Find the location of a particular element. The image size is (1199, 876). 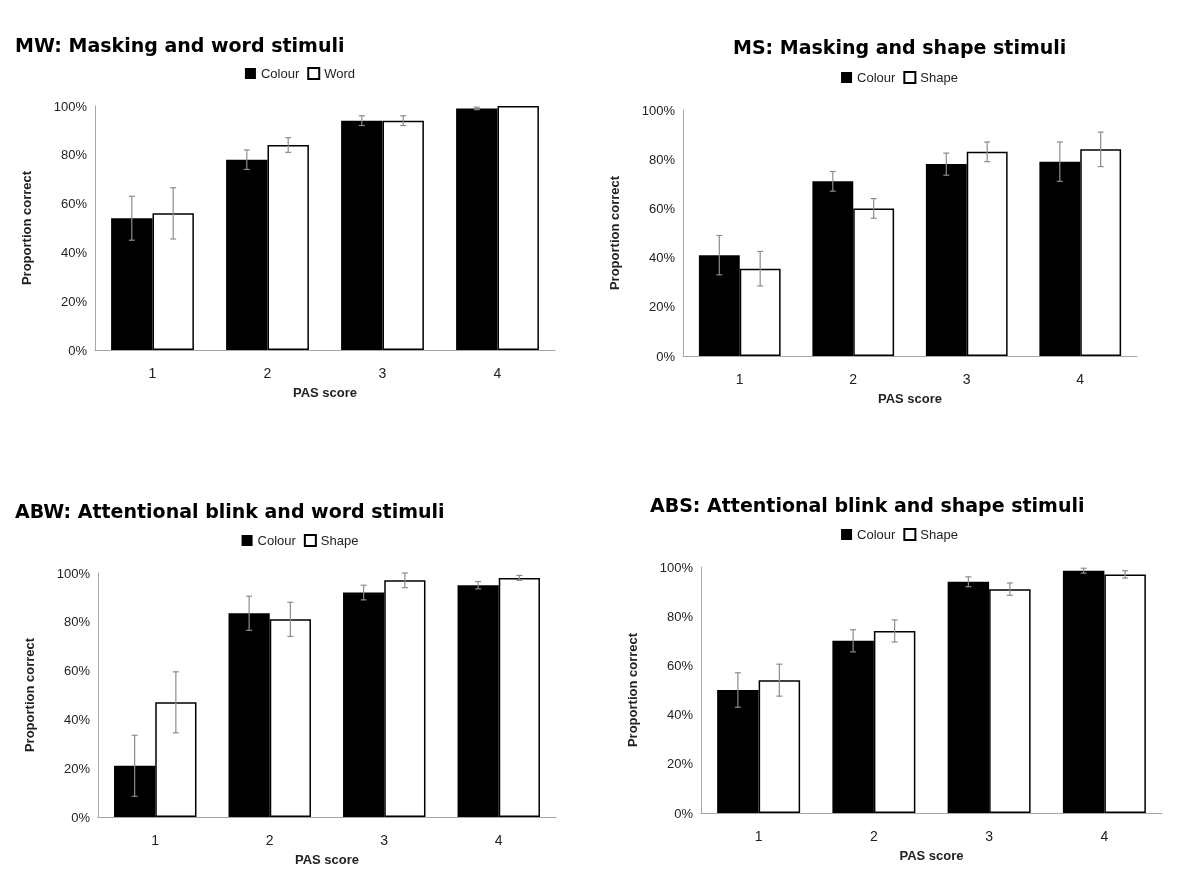

chart-title: MW: Masking and word stimuli is located at coordinates (180, 44).